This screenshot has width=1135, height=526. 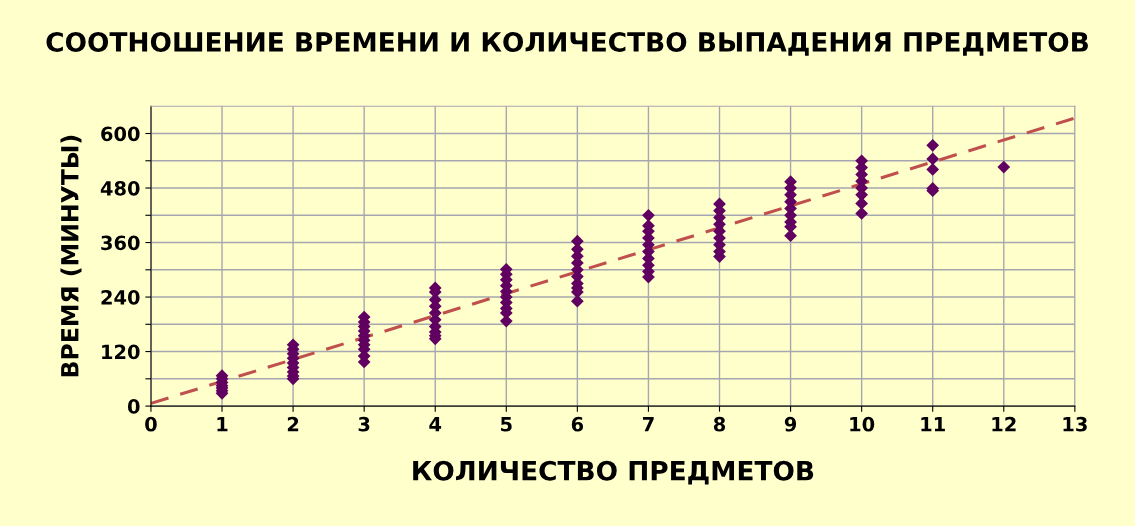 I want to click on y-tick-label: 600, so click(x=120, y=134).